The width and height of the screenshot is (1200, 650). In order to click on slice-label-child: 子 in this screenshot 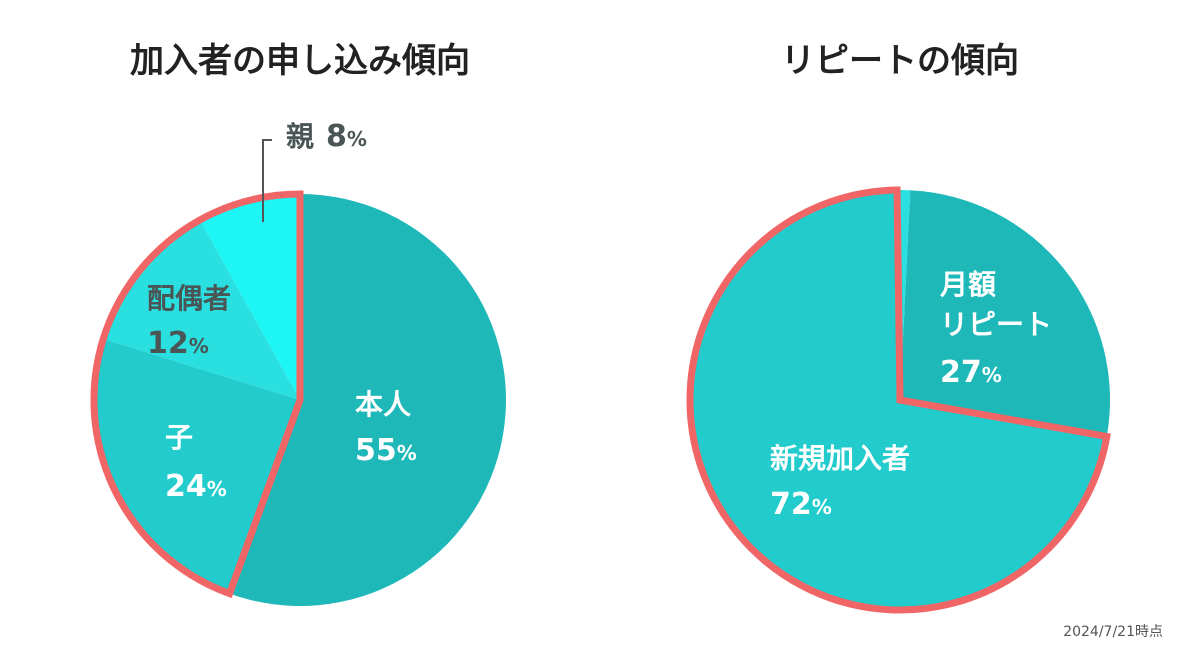, I will do `click(179, 437)`.